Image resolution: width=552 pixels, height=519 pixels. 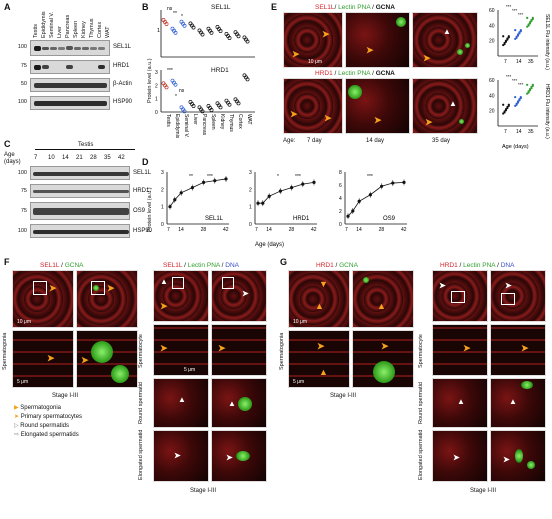 I want to click on protein-label: OS9, so click(x=139, y=211).